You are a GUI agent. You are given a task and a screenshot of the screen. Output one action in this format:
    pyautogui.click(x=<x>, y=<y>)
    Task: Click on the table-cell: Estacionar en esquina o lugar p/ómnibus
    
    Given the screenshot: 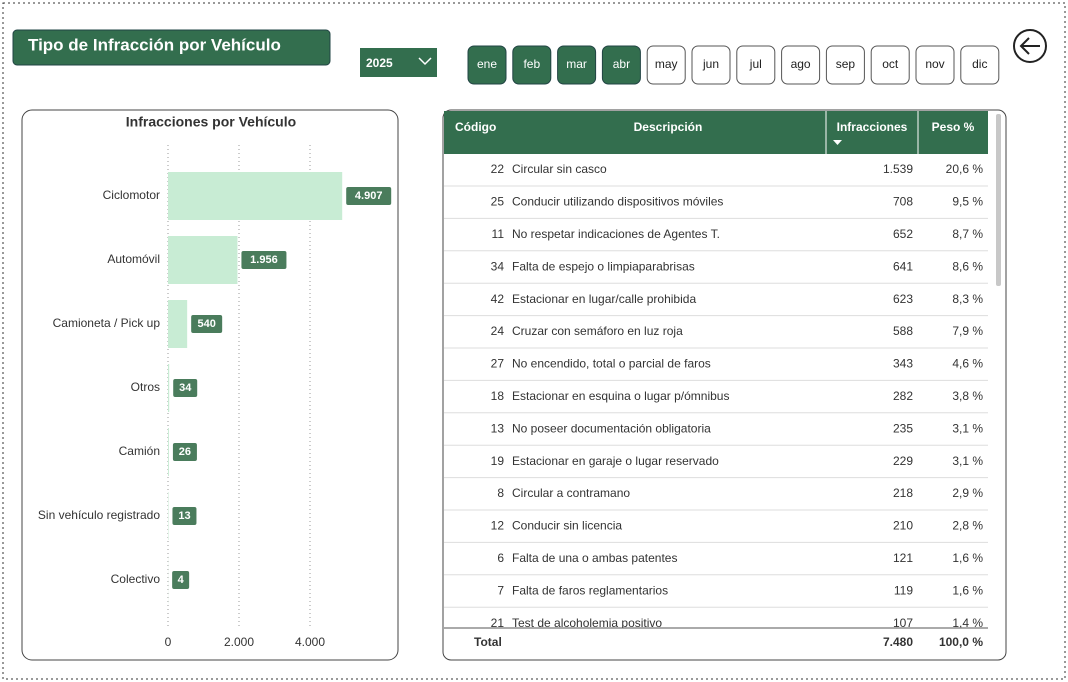 What is the action you would take?
    pyautogui.click(x=620, y=396)
    